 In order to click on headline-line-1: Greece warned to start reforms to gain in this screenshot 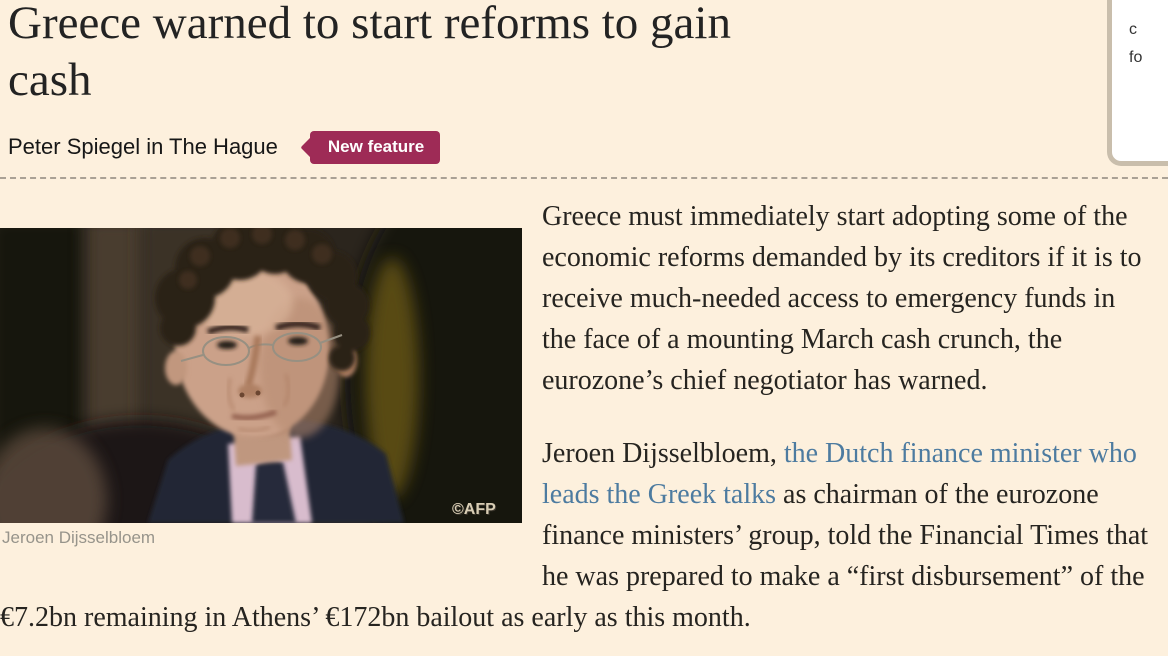, I will do `click(369, 24)`.